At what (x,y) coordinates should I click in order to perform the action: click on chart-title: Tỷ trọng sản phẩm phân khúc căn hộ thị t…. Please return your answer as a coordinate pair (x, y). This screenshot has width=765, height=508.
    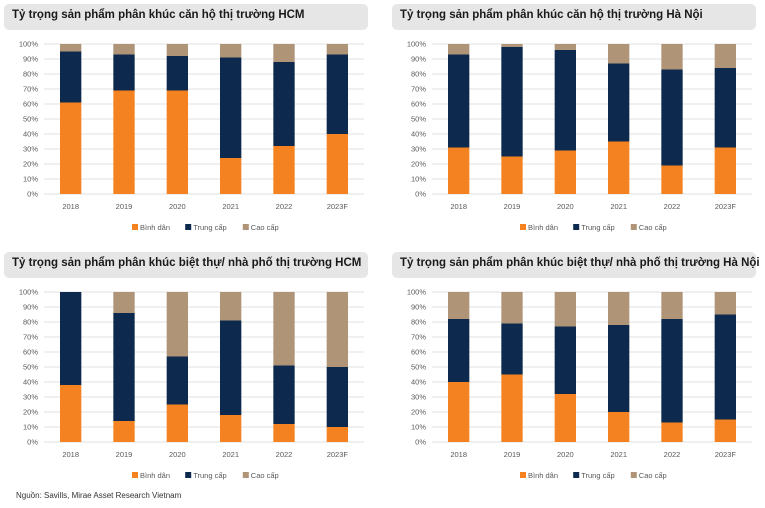
    Looking at the image, I should click on (158, 15).